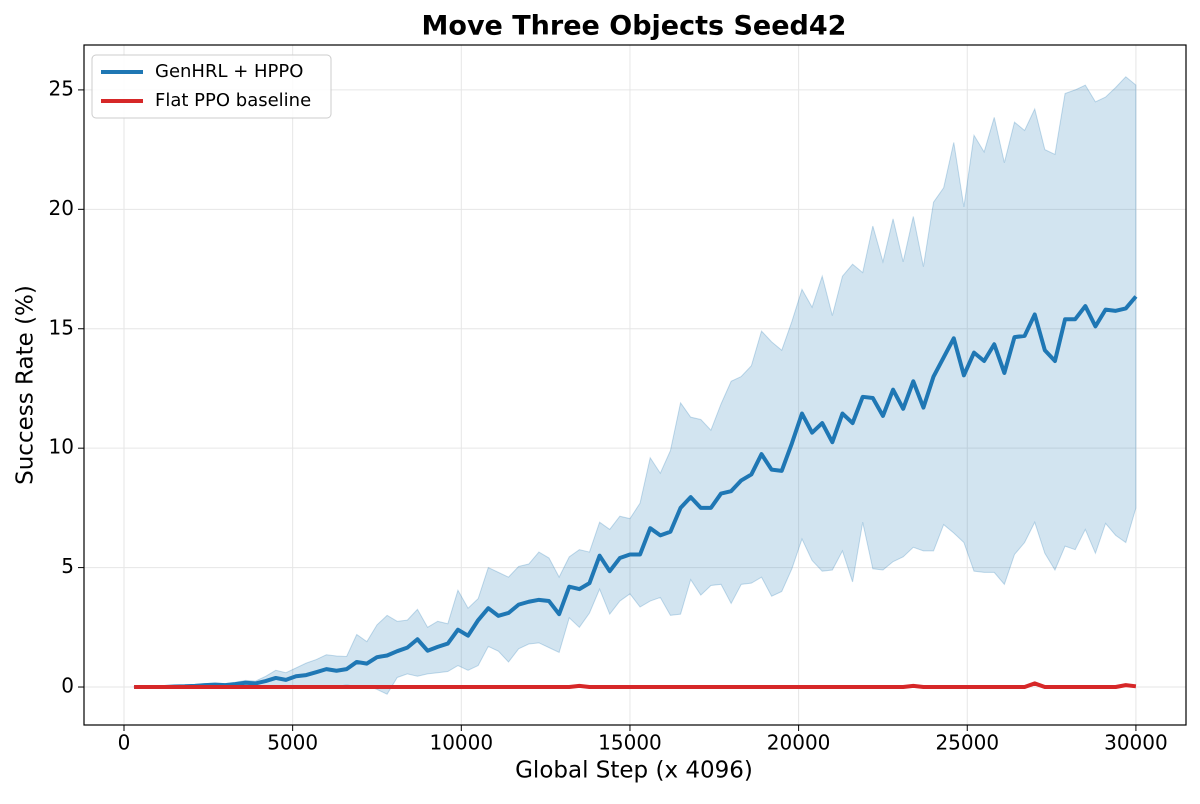 The height and width of the screenshot is (804, 1200). I want to click on y-tick-label: 15, so click(61, 327).